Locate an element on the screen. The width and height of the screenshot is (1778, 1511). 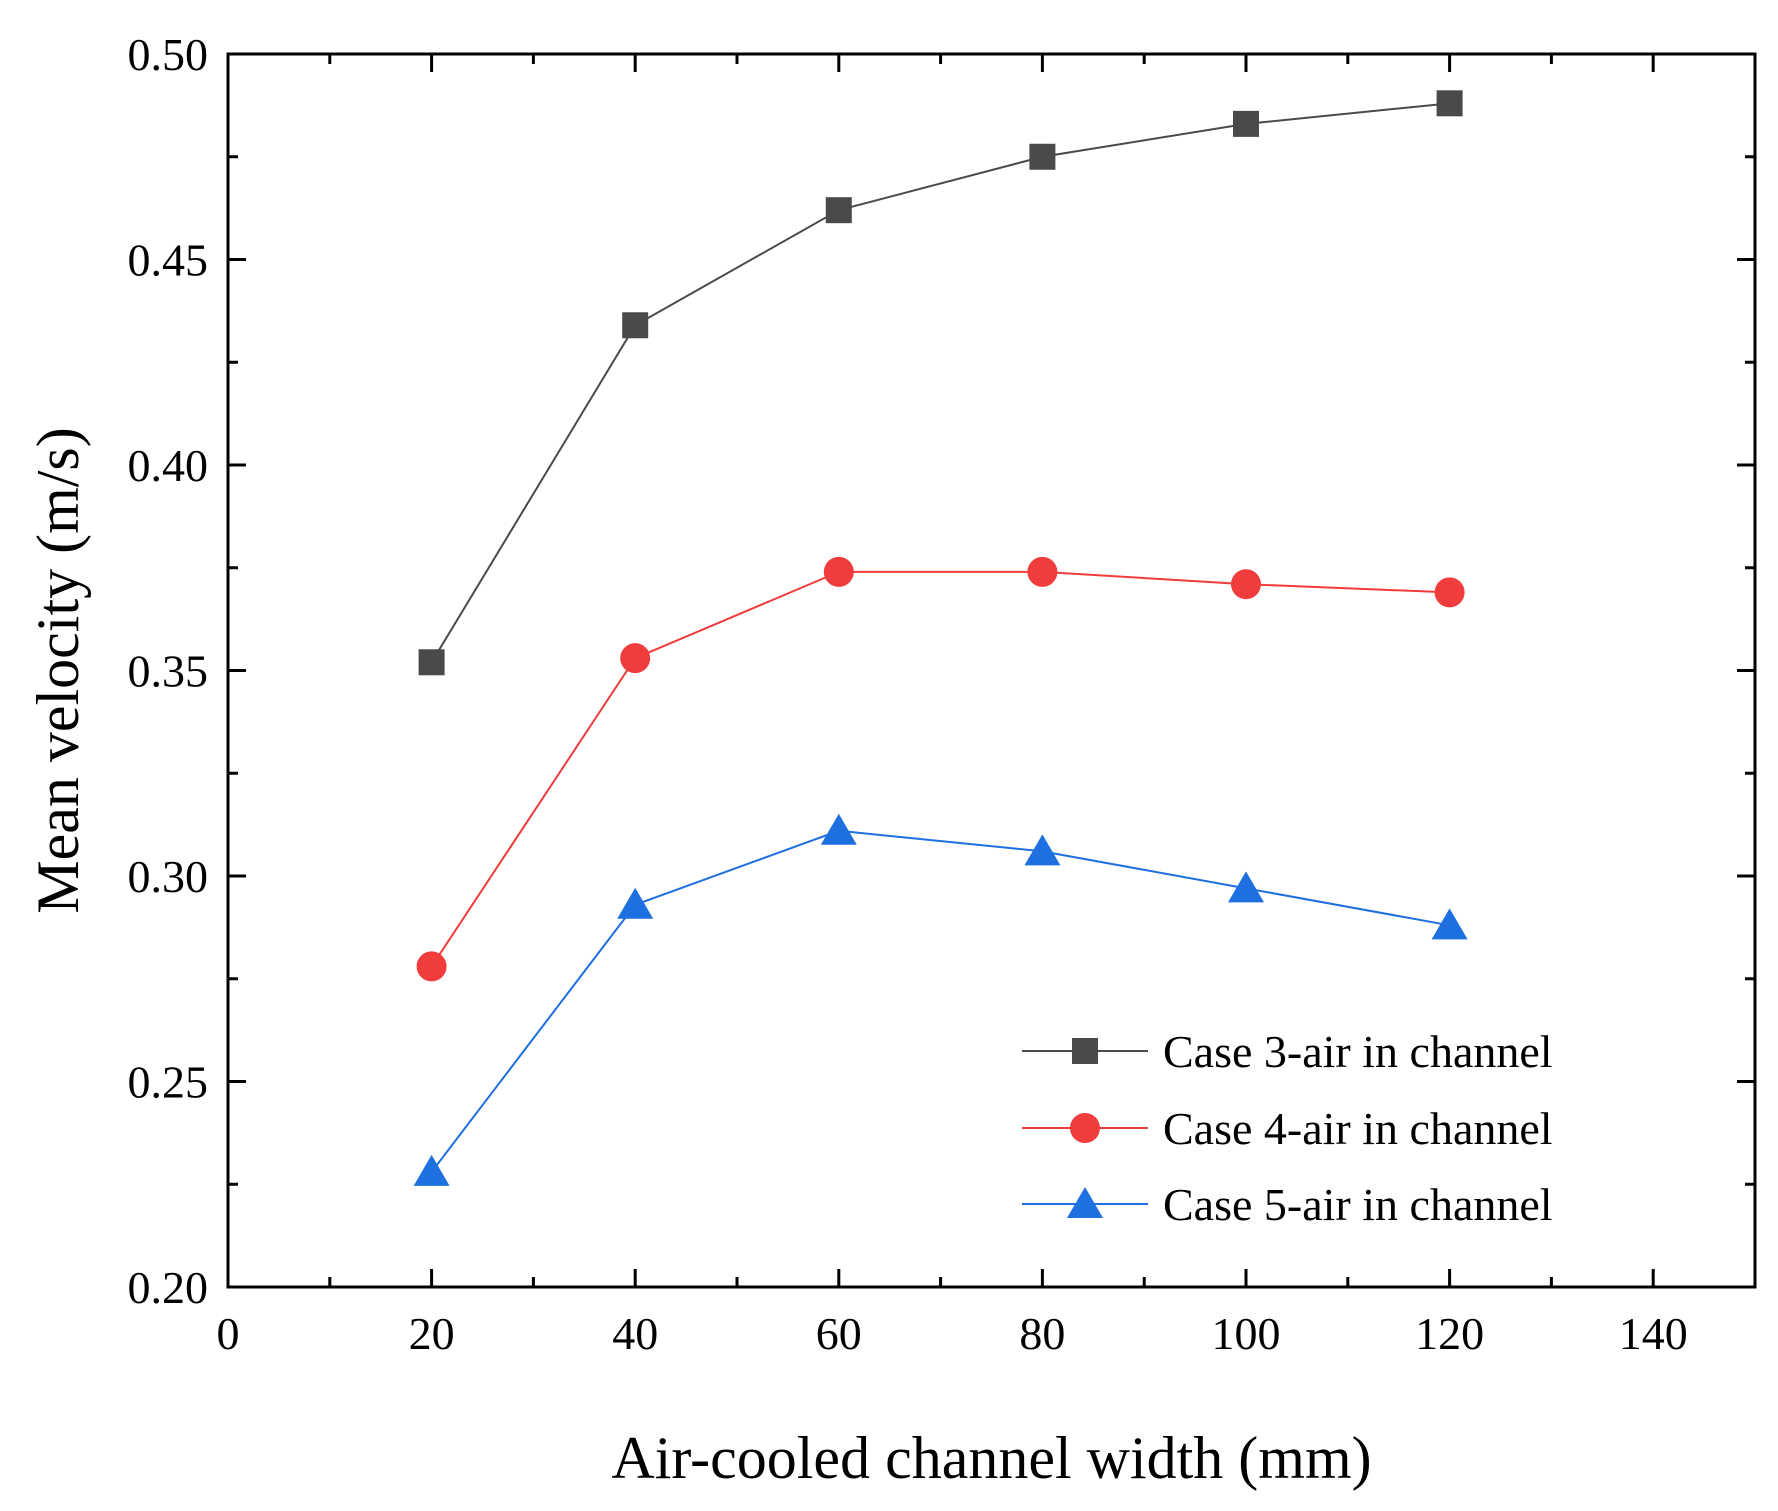
y-tick-label: 0.45 is located at coordinates (168, 260).